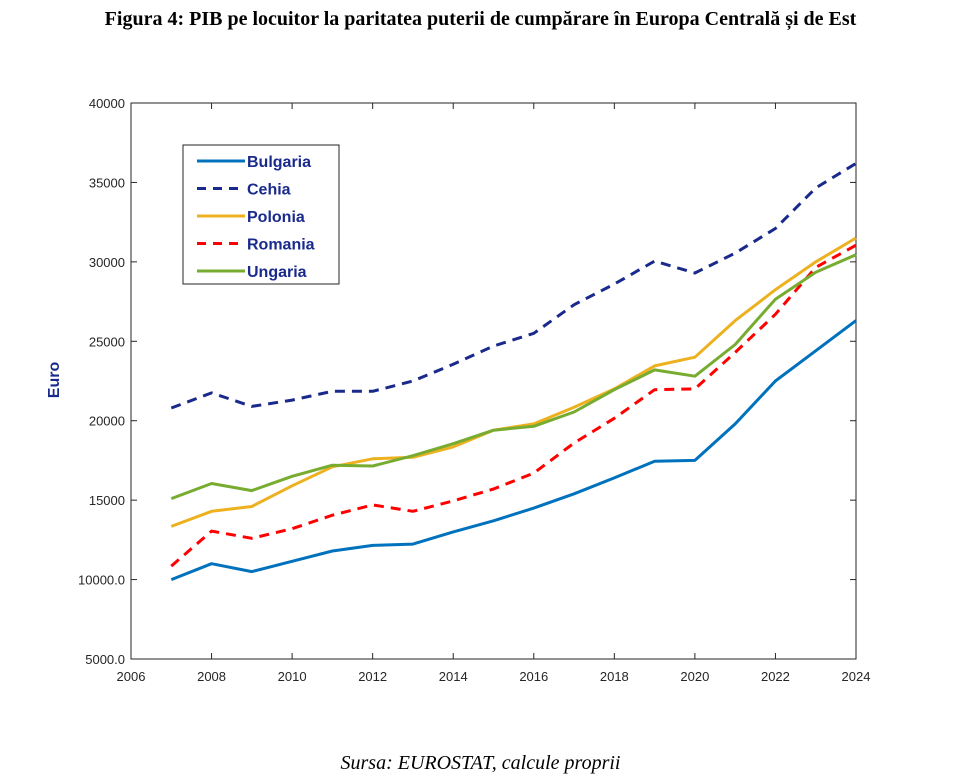 The width and height of the screenshot is (961, 783). Describe the element at coordinates (131, 676) in the screenshot. I see `x-tick-label: 2006` at that location.